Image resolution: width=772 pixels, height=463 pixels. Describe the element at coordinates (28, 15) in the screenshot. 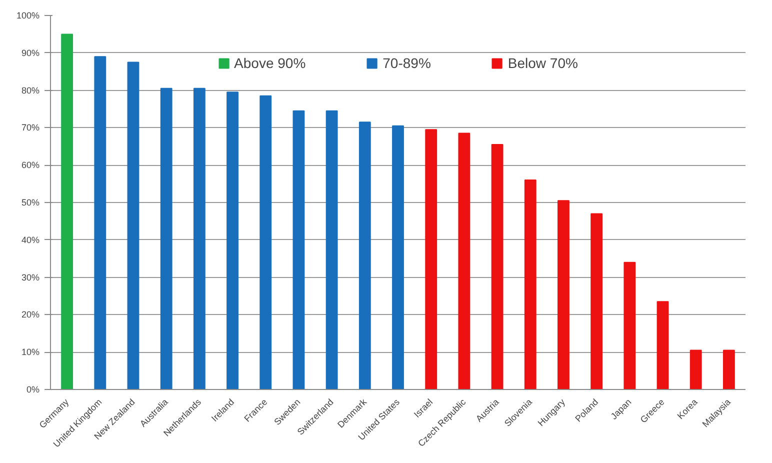

I see `y-tick-label: 100%` at that location.